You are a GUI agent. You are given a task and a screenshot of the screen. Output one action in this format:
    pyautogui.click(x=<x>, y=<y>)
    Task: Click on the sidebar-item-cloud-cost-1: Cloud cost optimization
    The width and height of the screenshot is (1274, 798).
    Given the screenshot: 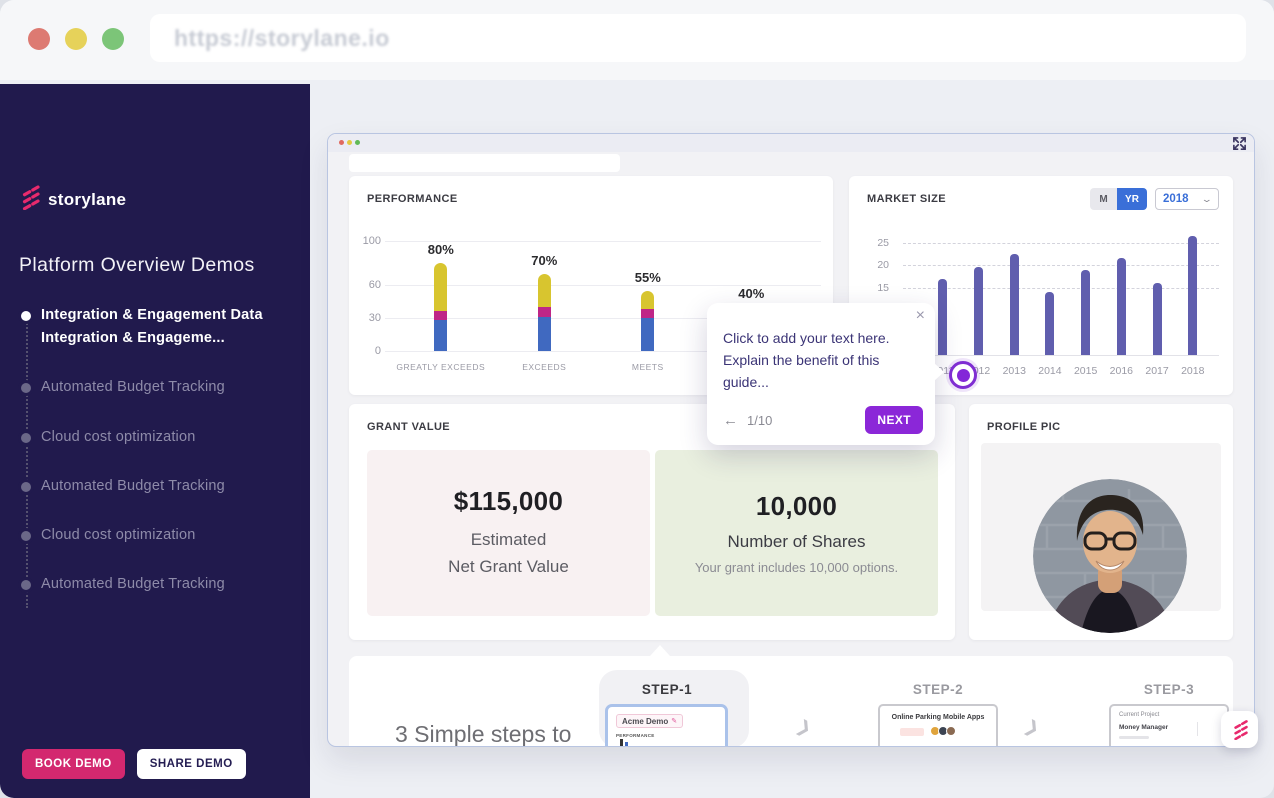 What is the action you would take?
    pyautogui.click(x=157, y=437)
    